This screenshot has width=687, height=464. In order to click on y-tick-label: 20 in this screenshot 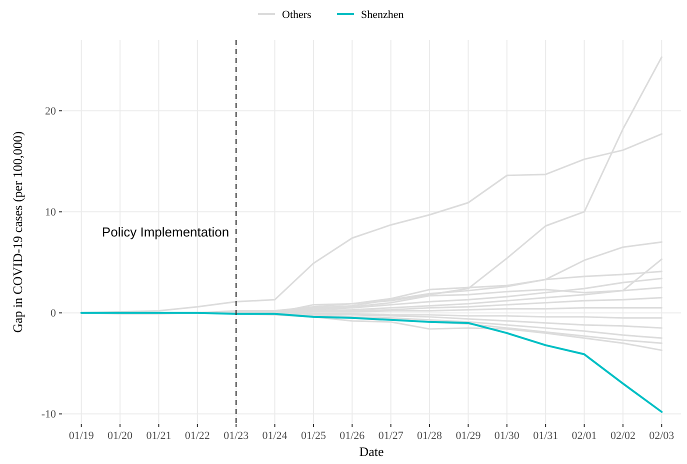, I will do `click(50, 112)`.